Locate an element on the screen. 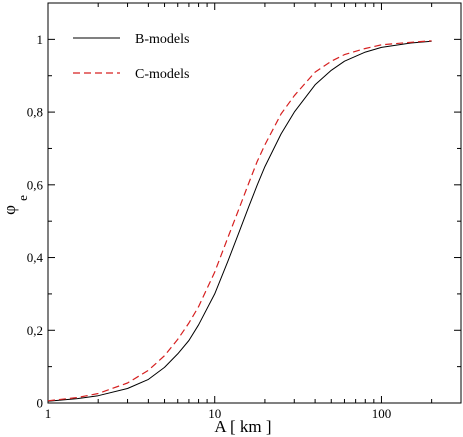 Image resolution: width=463 pixels, height=437 pixels. y-tick-label: 0,4 is located at coordinates (35, 257).